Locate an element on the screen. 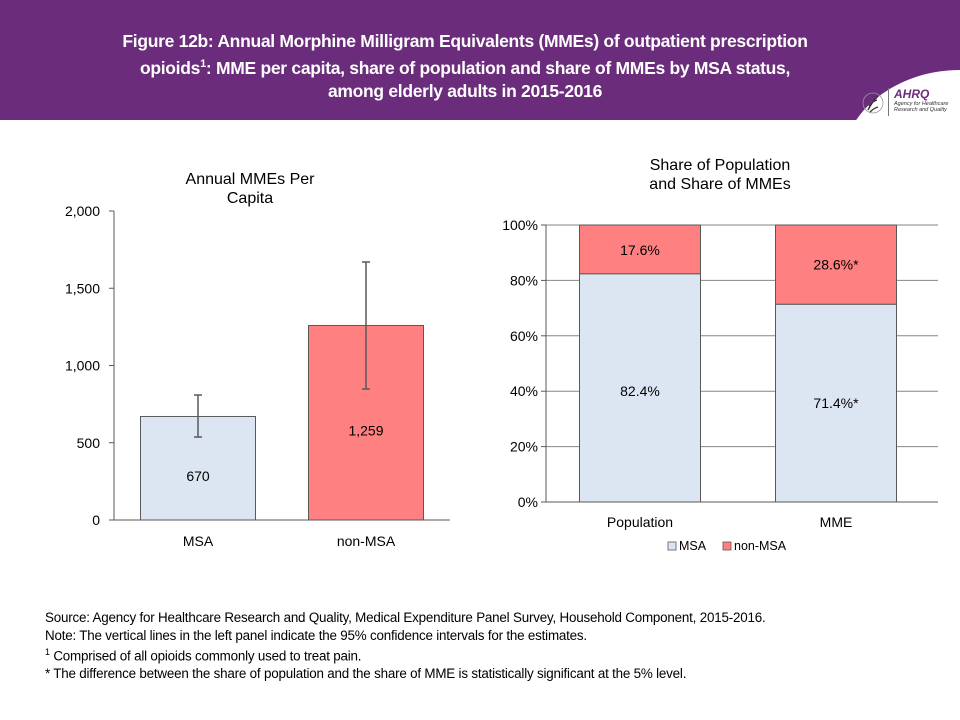 The width and height of the screenshot is (960, 720). segment-population-non-msa is located at coordinates (640, 249).